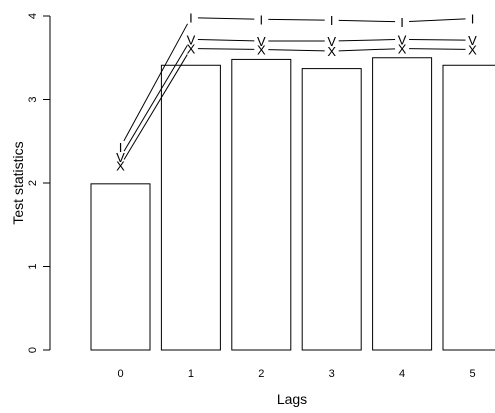 The image size is (495, 413). I want to click on x-axis-tick-labels: 0 1 2 3 4 5, so click(296, 374).